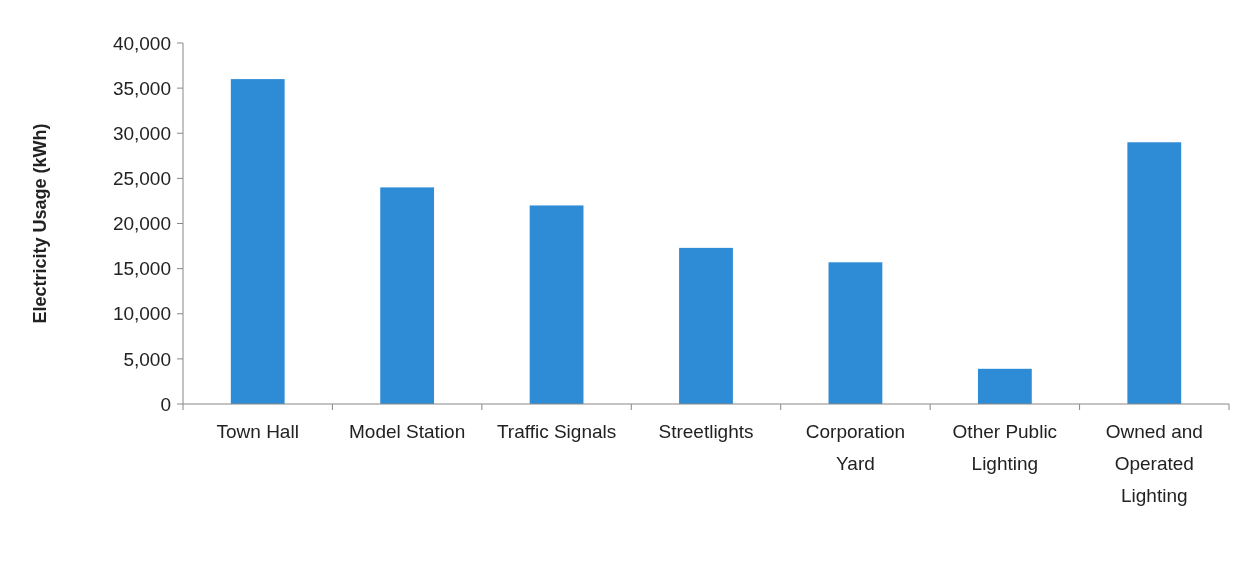  What do you see at coordinates (40, 223) in the screenshot?
I see `y-axis-title: Electricity Usage (kWh)` at bounding box center [40, 223].